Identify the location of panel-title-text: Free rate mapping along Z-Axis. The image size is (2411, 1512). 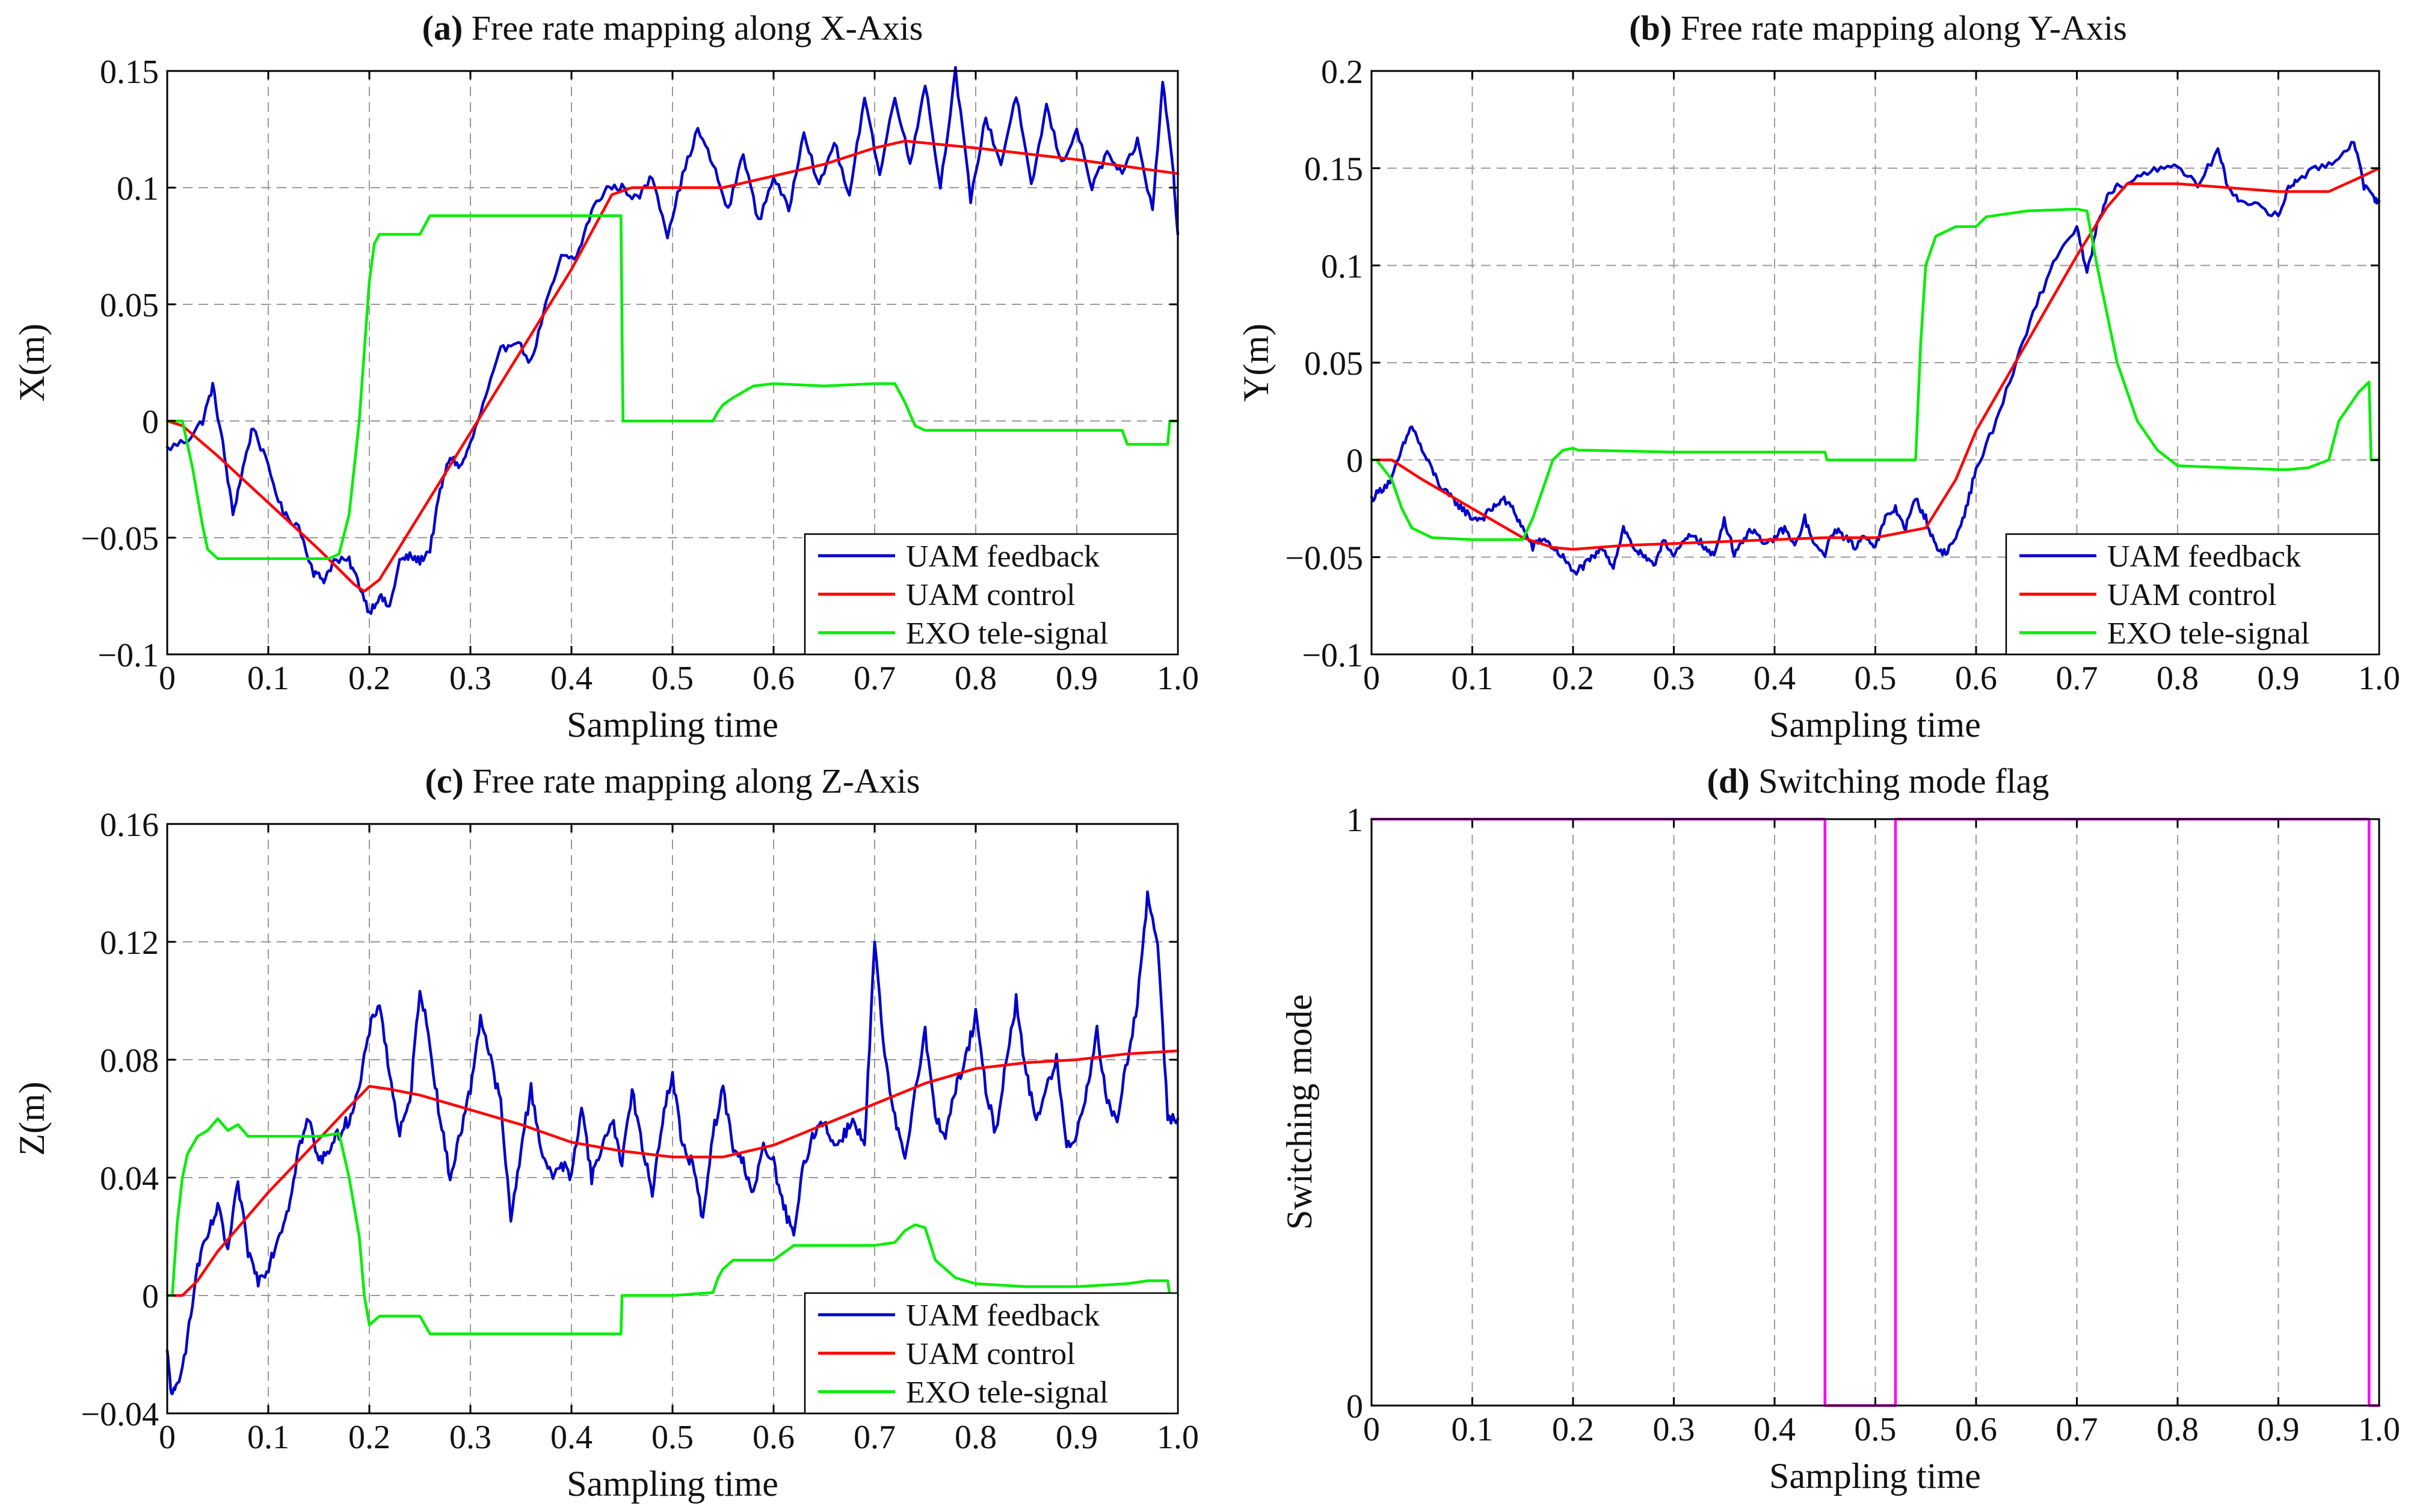
(692, 781).